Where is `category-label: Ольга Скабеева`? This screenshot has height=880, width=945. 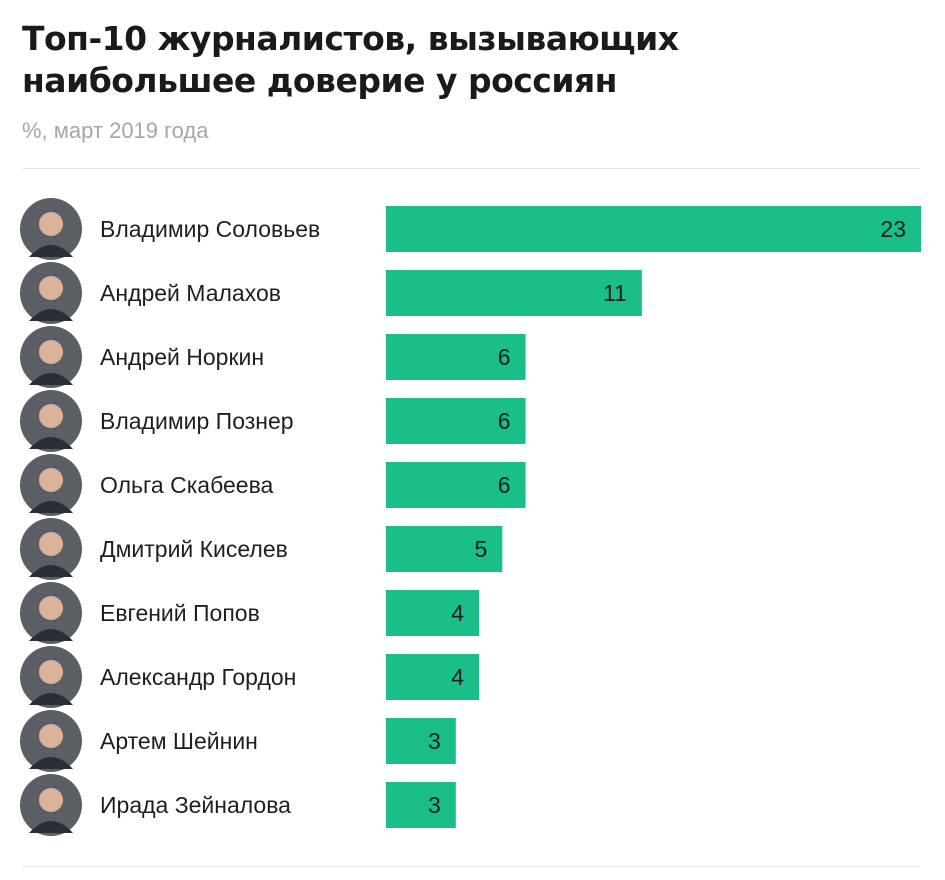
category-label: Ольга Скабеева is located at coordinates (187, 485).